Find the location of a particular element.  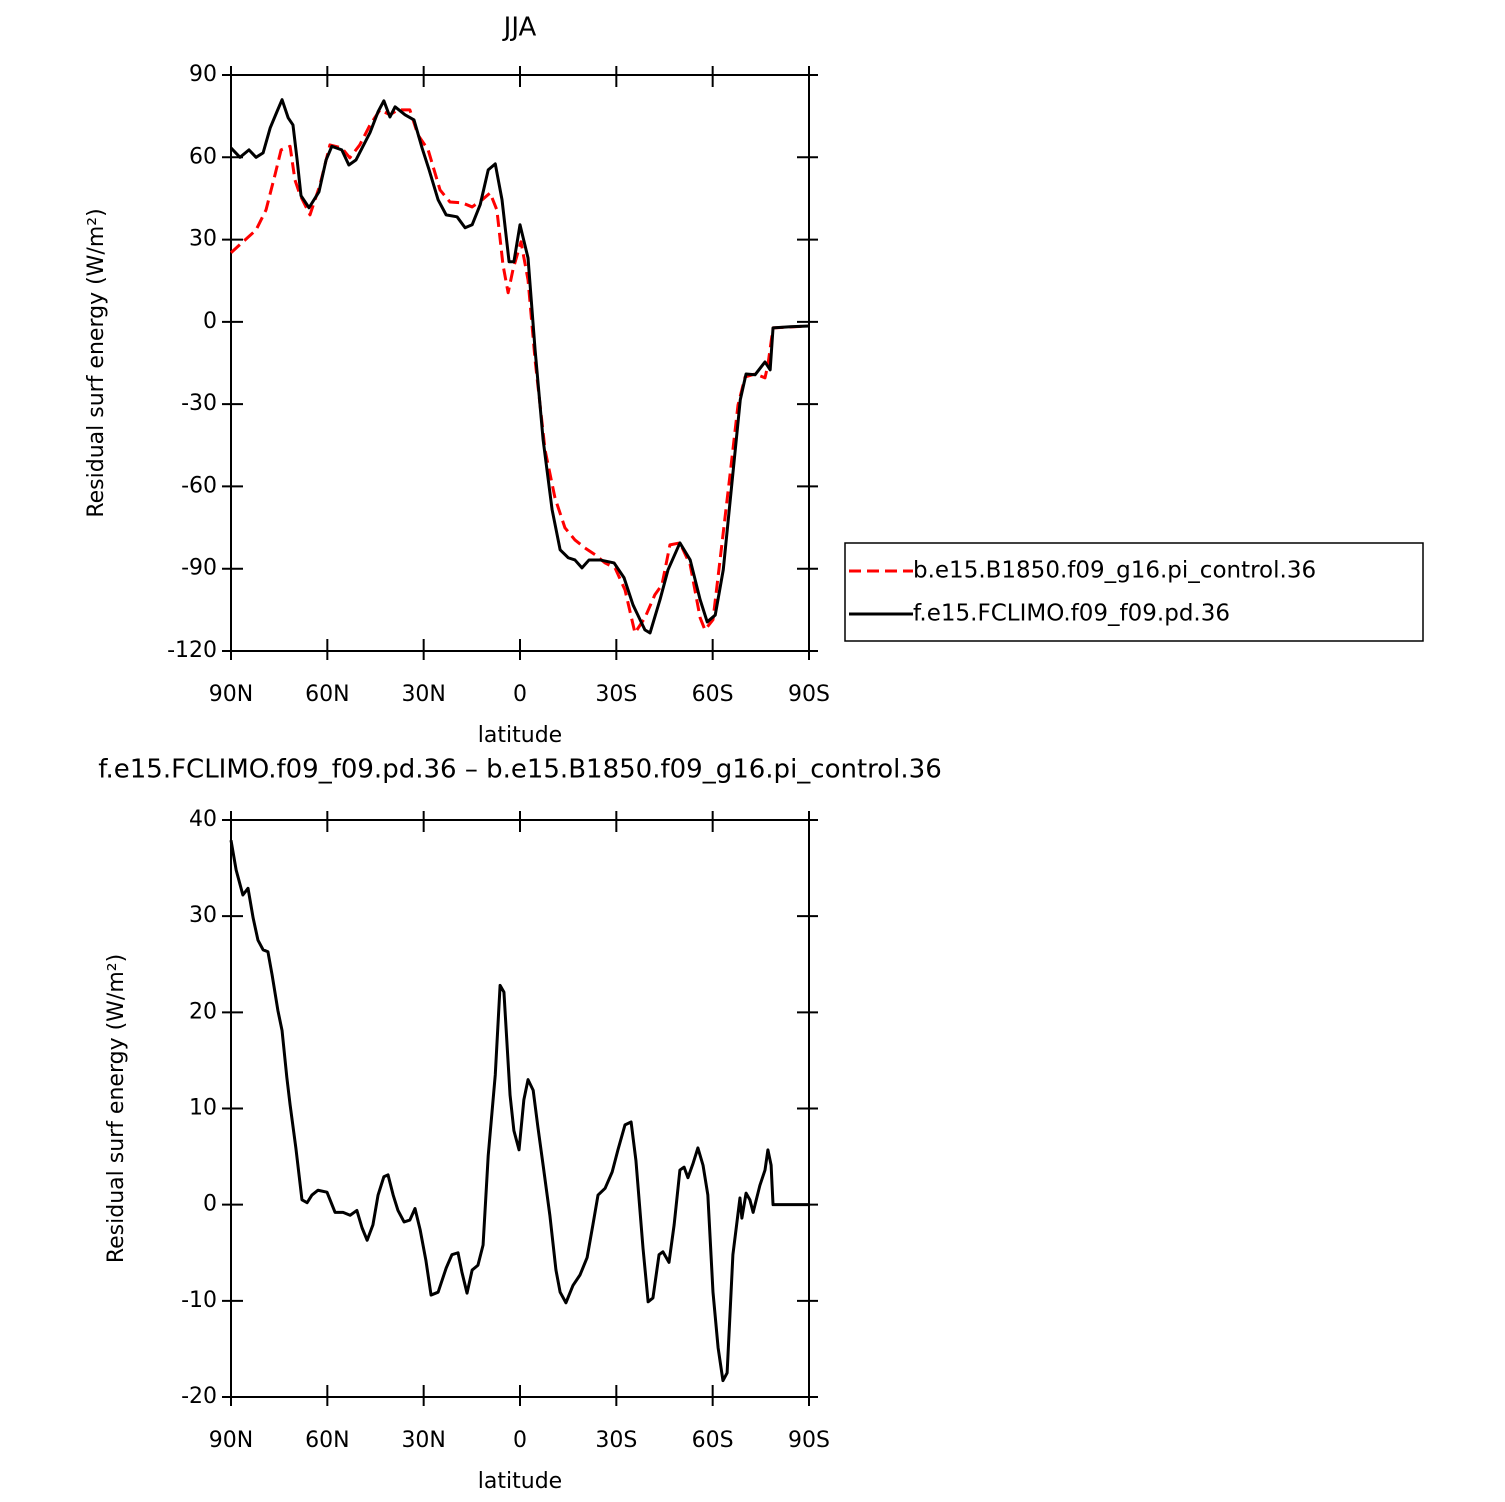

y-tick-label: -20 is located at coordinates (199, 1396).